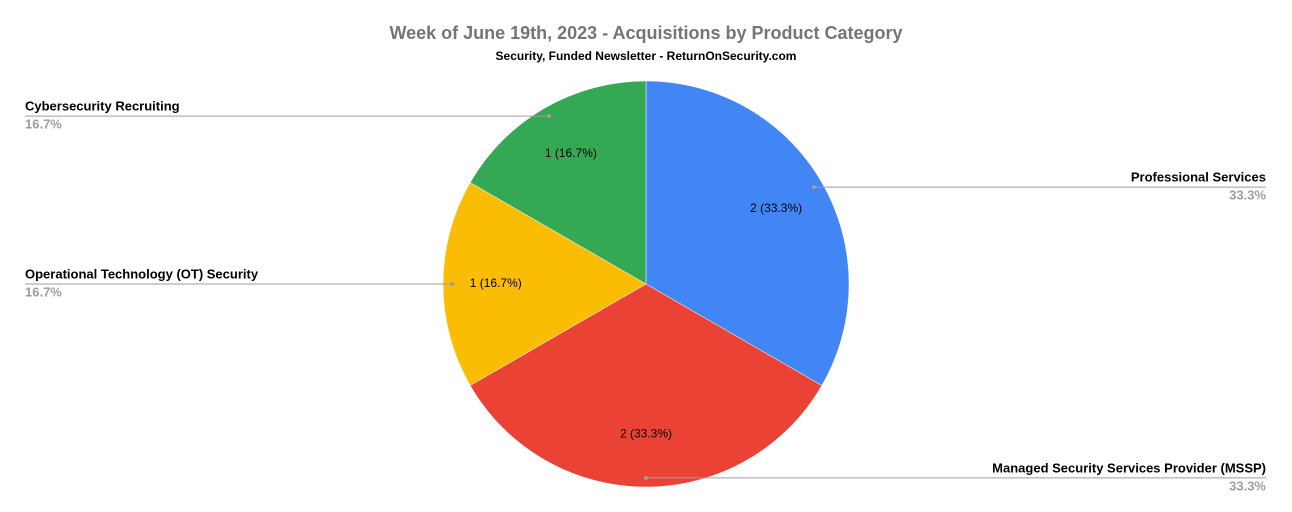 The image size is (1292, 512). Describe the element at coordinates (102, 106) in the screenshot. I see `legend-label: Cybersecurity Recruiting` at that location.